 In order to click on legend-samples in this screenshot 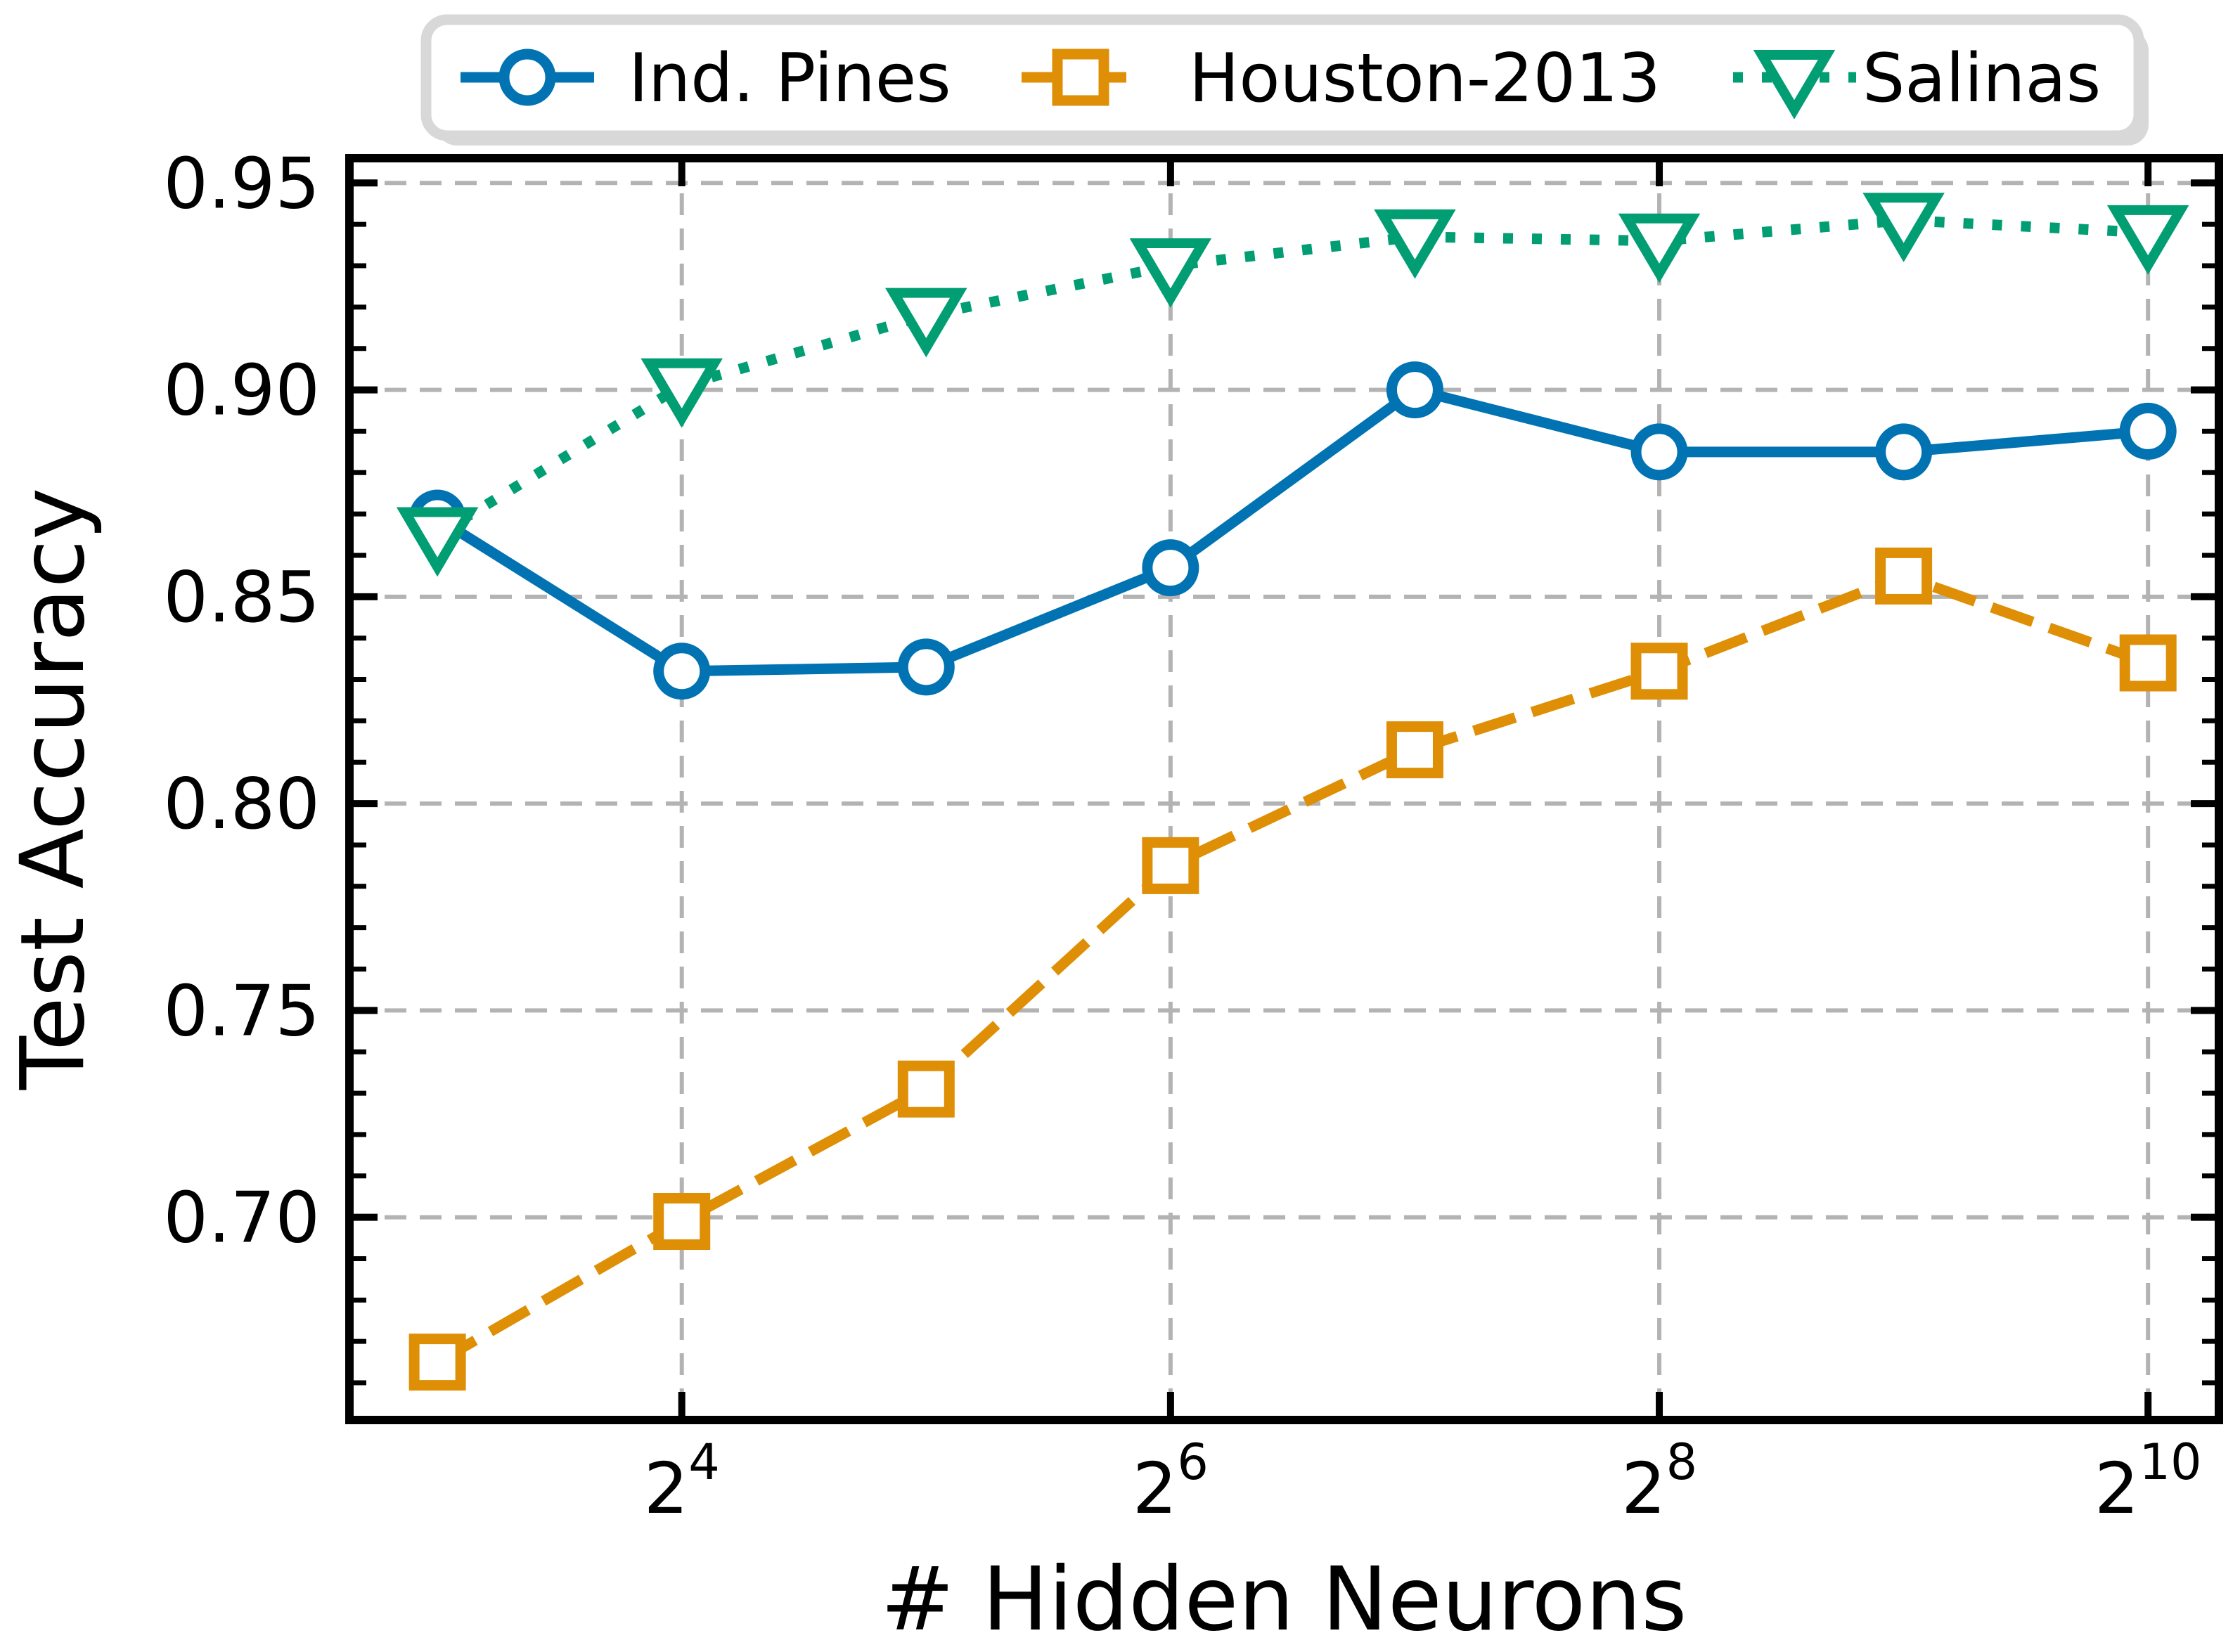, I will do `click(1158, 84)`.